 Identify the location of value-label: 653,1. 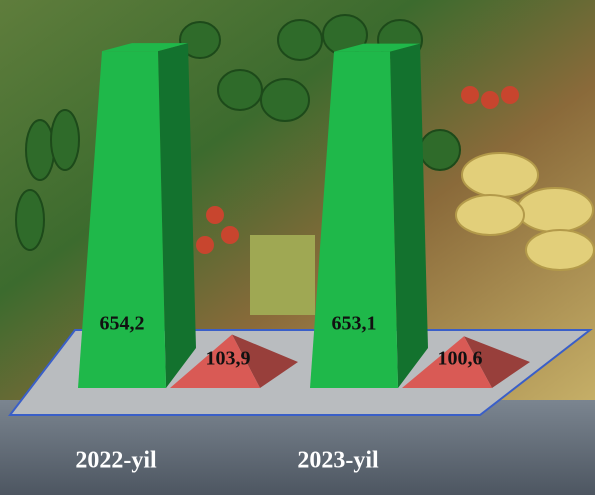
(354, 324).